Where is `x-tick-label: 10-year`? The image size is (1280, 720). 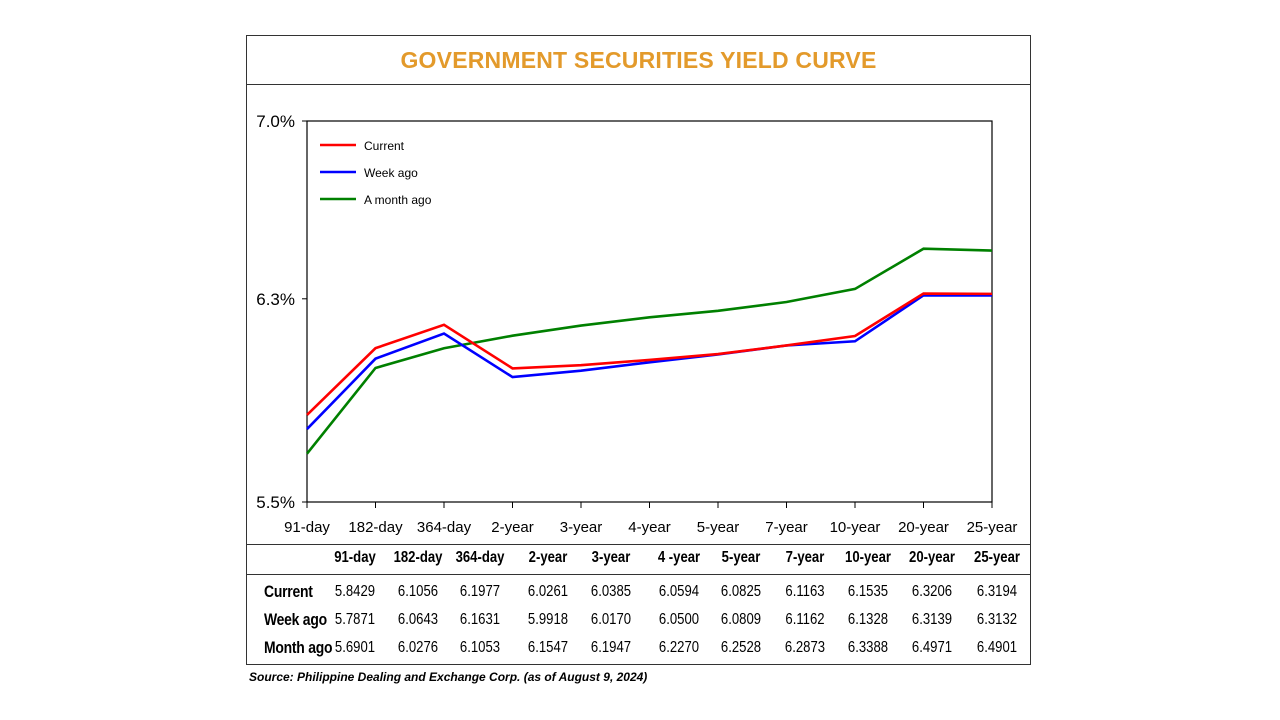
x-tick-label: 10-year is located at coordinates (855, 527).